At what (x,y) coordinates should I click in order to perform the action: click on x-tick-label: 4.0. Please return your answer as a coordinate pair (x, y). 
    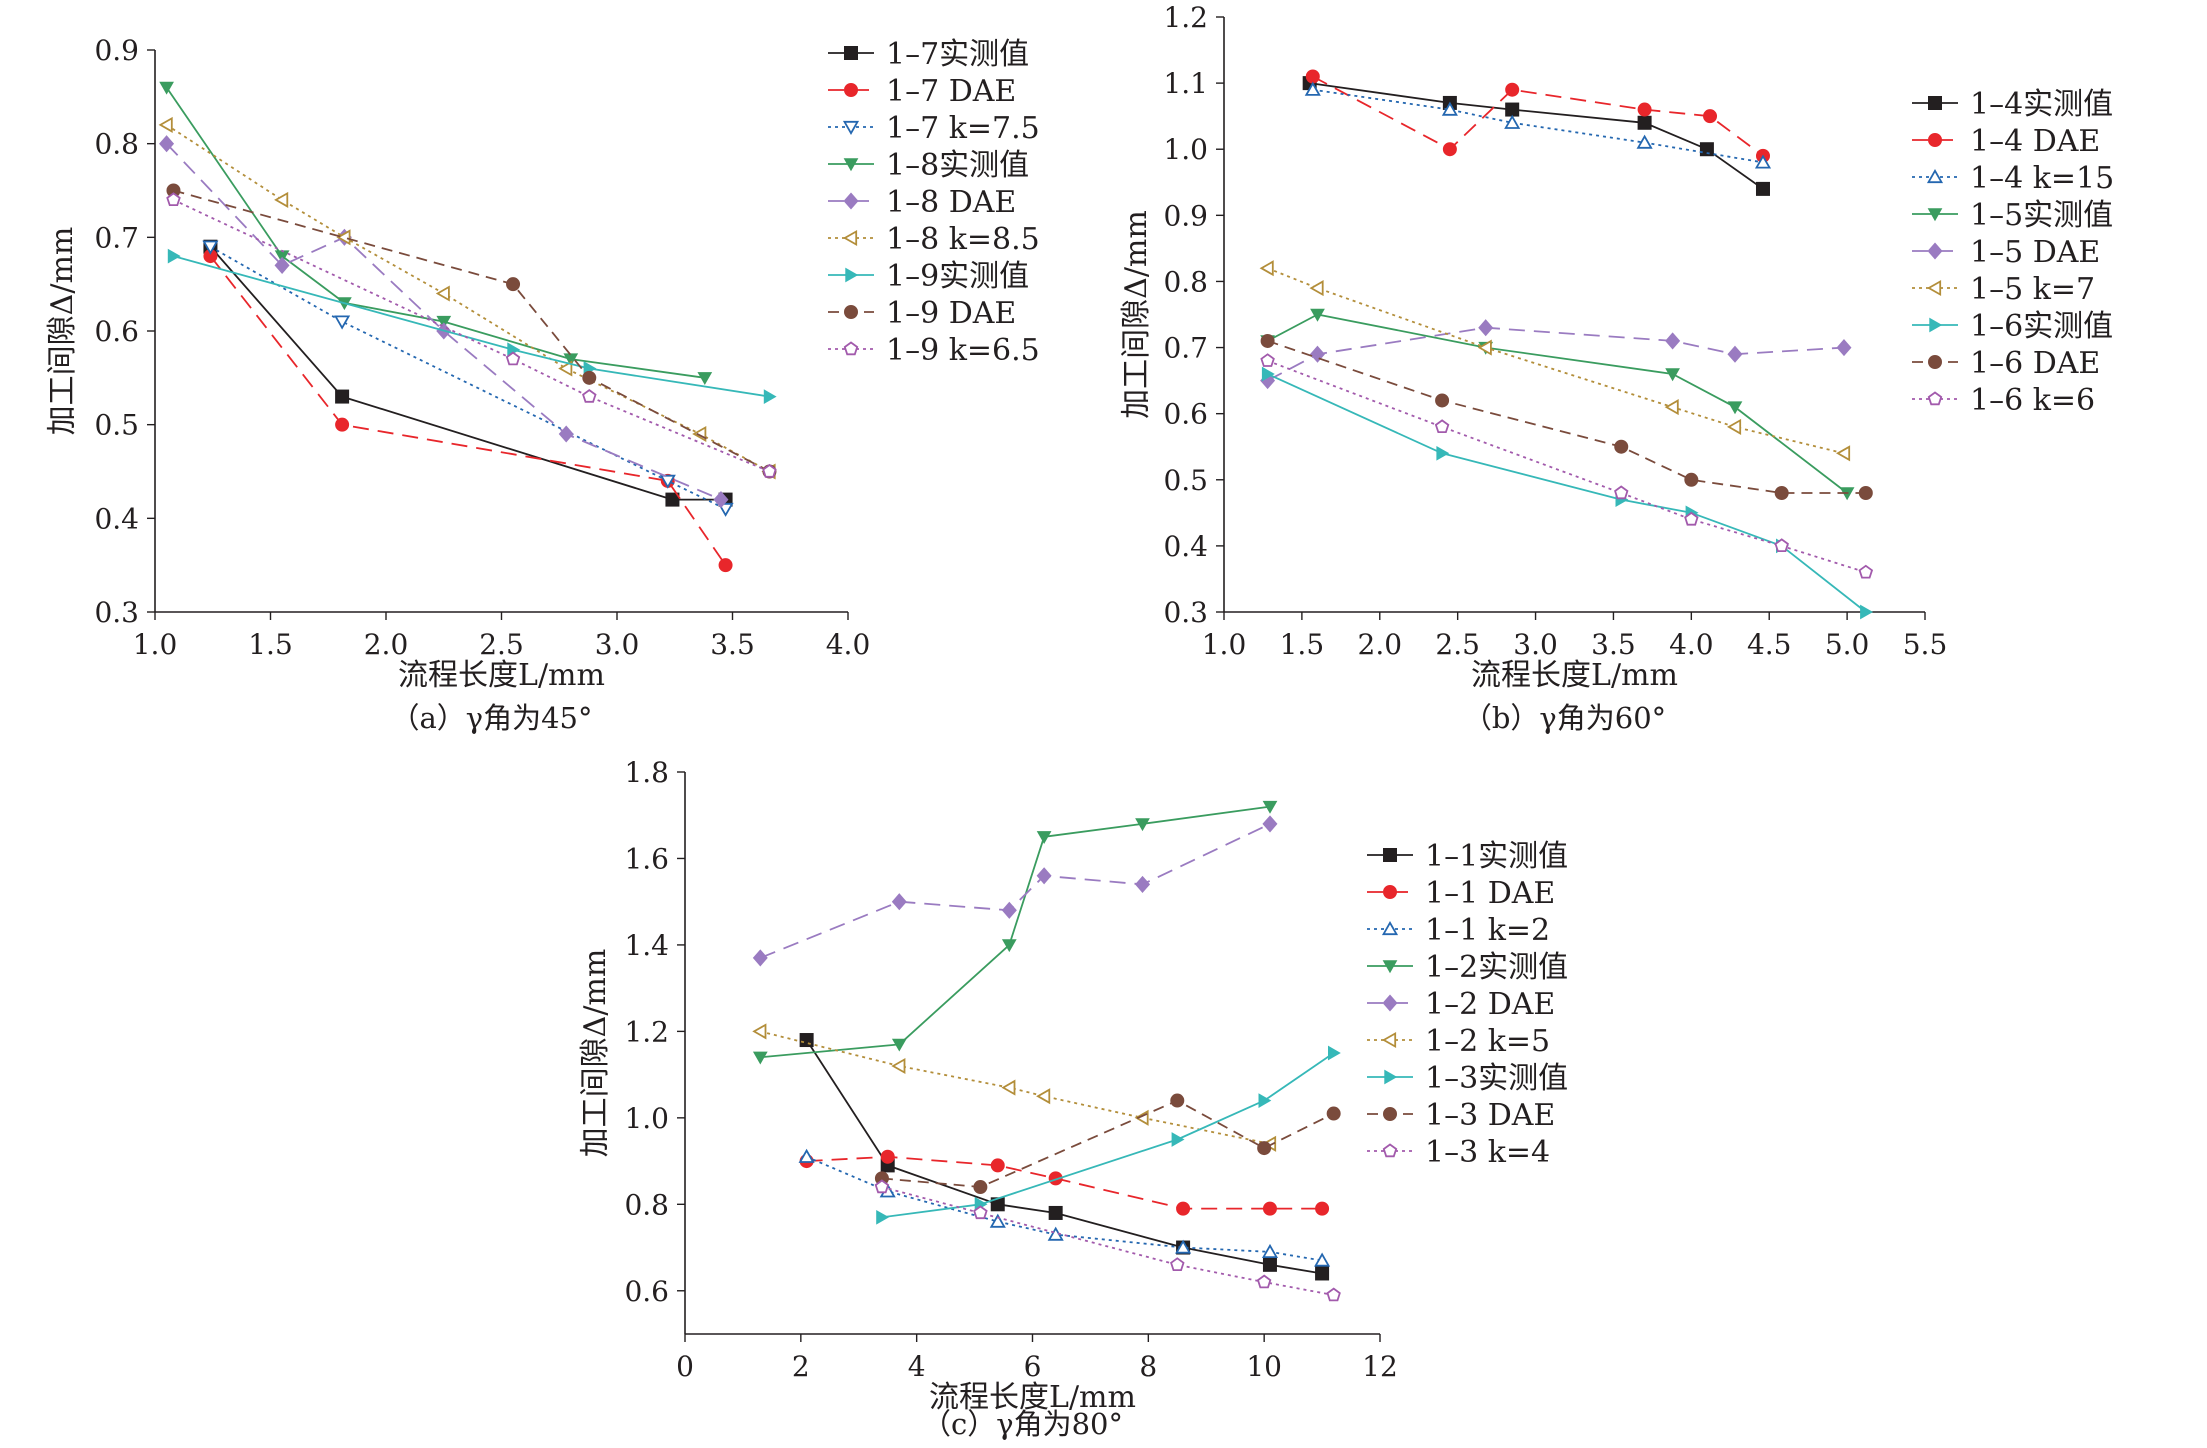
    Looking at the image, I should click on (1691, 644).